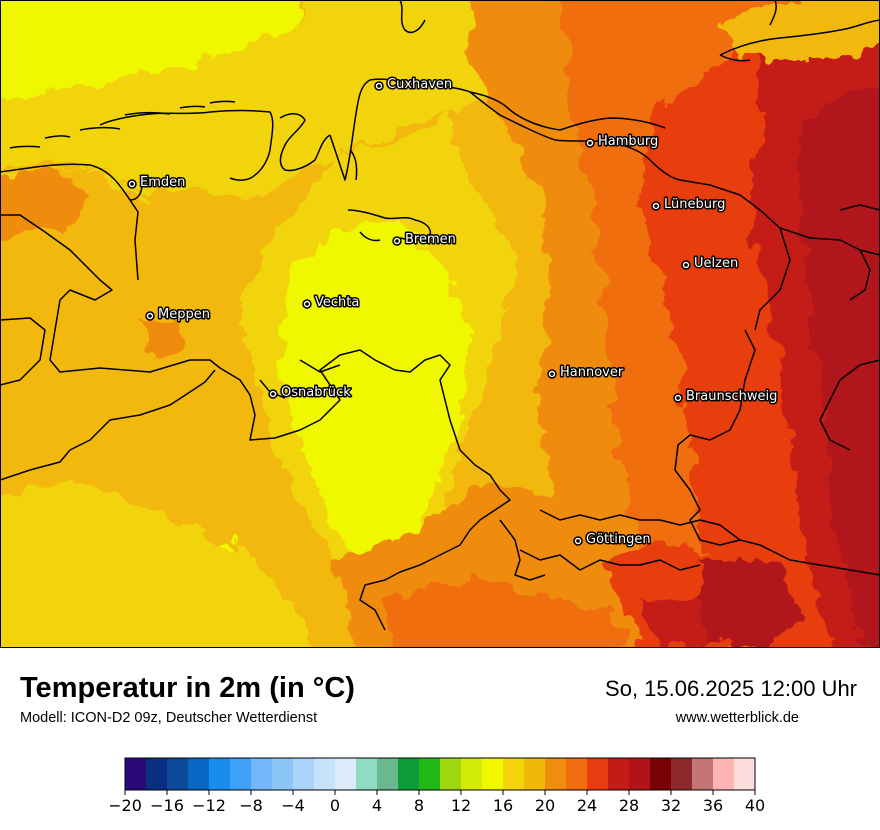  I want to click on legend-tick-label: 0, so click(335, 805).